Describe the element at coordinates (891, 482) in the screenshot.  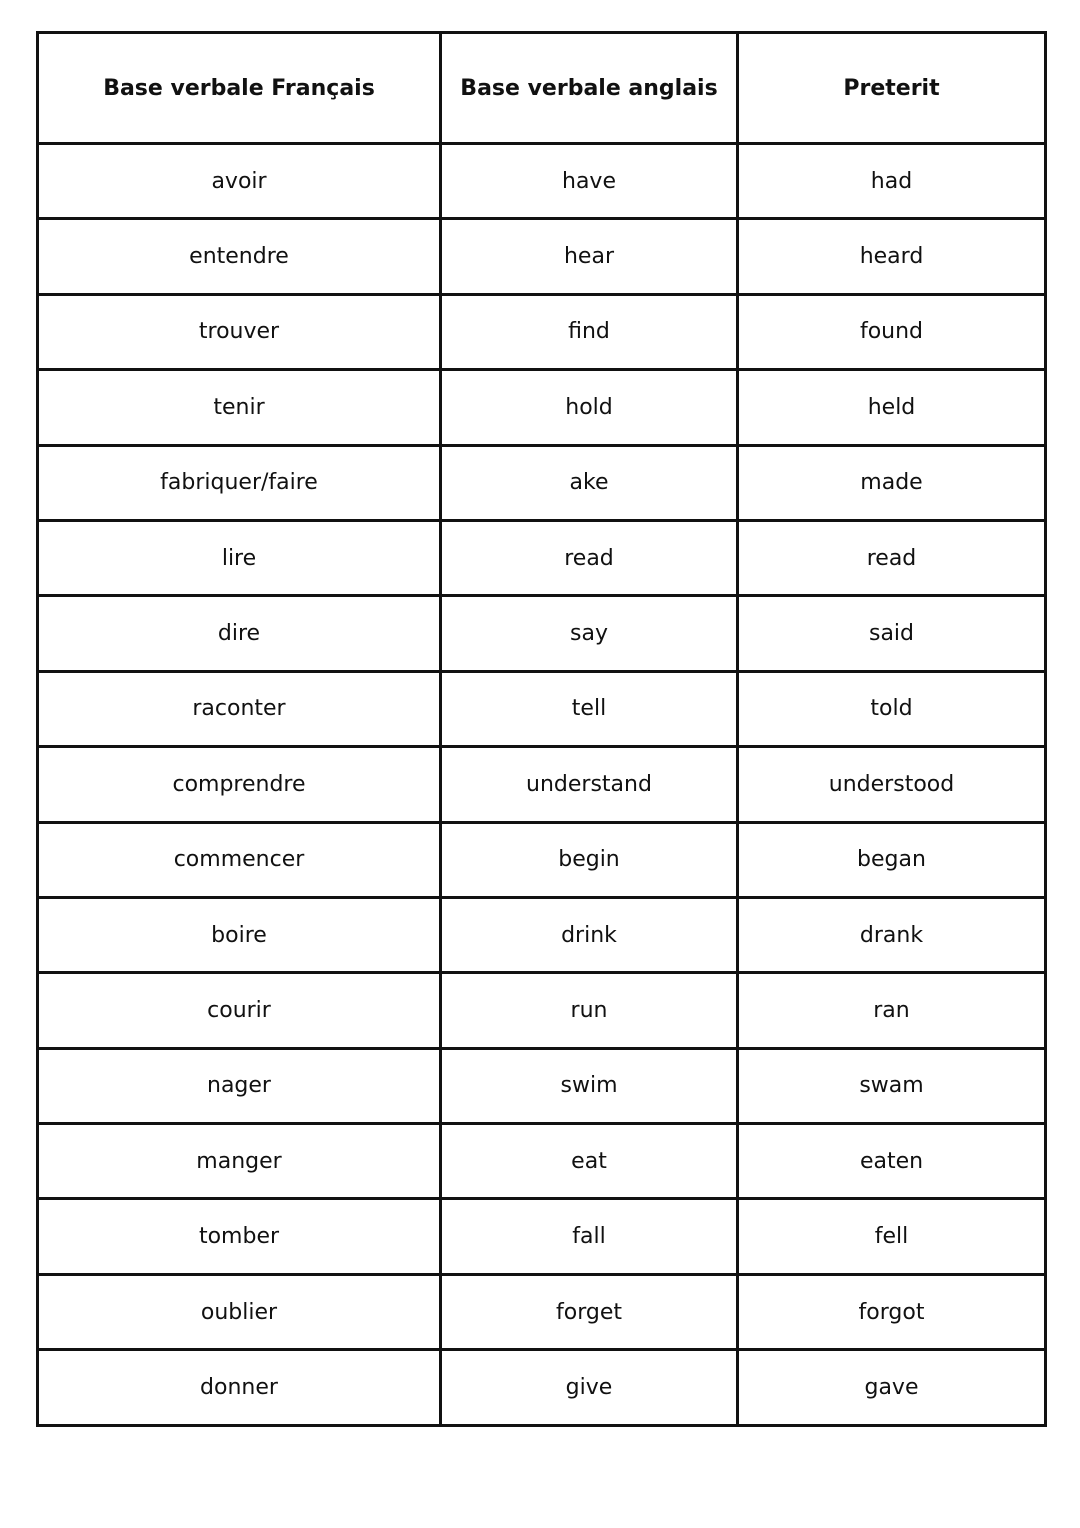
I see `cell-preterit: made` at that location.